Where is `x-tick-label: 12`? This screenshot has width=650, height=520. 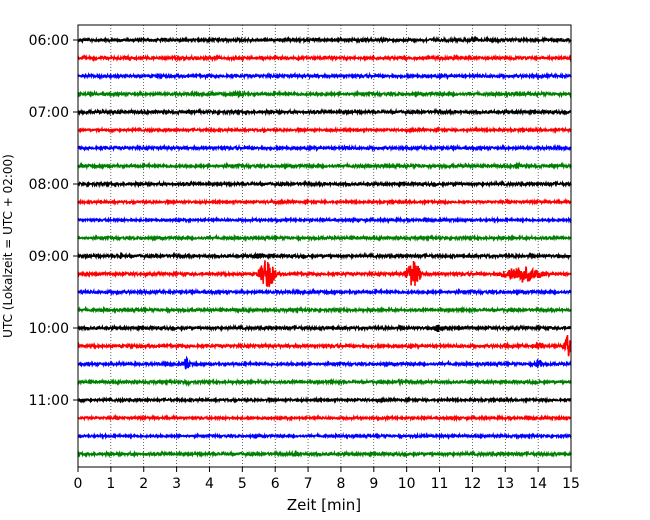
x-tick-label: 12 is located at coordinates (472, 484).